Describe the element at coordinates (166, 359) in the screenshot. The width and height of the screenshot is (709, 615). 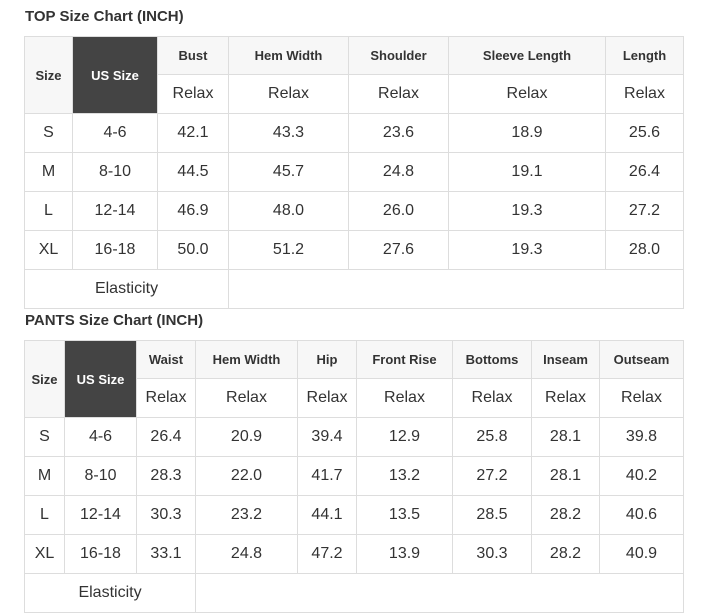
I see `column-header: Waist` at that location.